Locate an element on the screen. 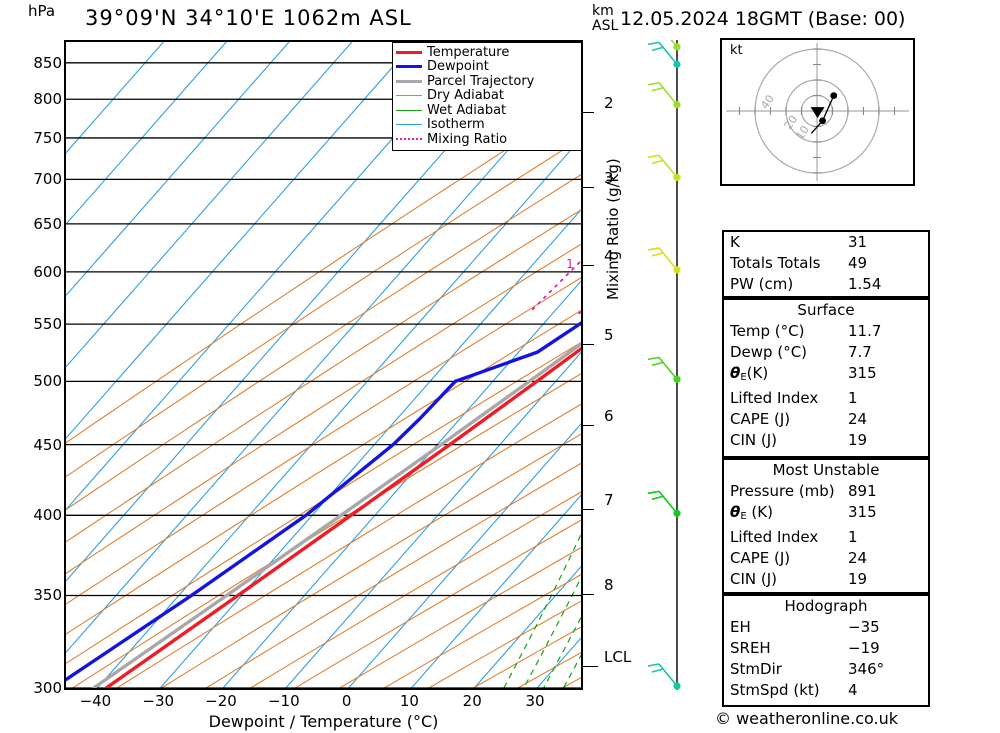 This screenshot has width=1000, height=733. svg-text: 40 is located at coordinates (767, 102).